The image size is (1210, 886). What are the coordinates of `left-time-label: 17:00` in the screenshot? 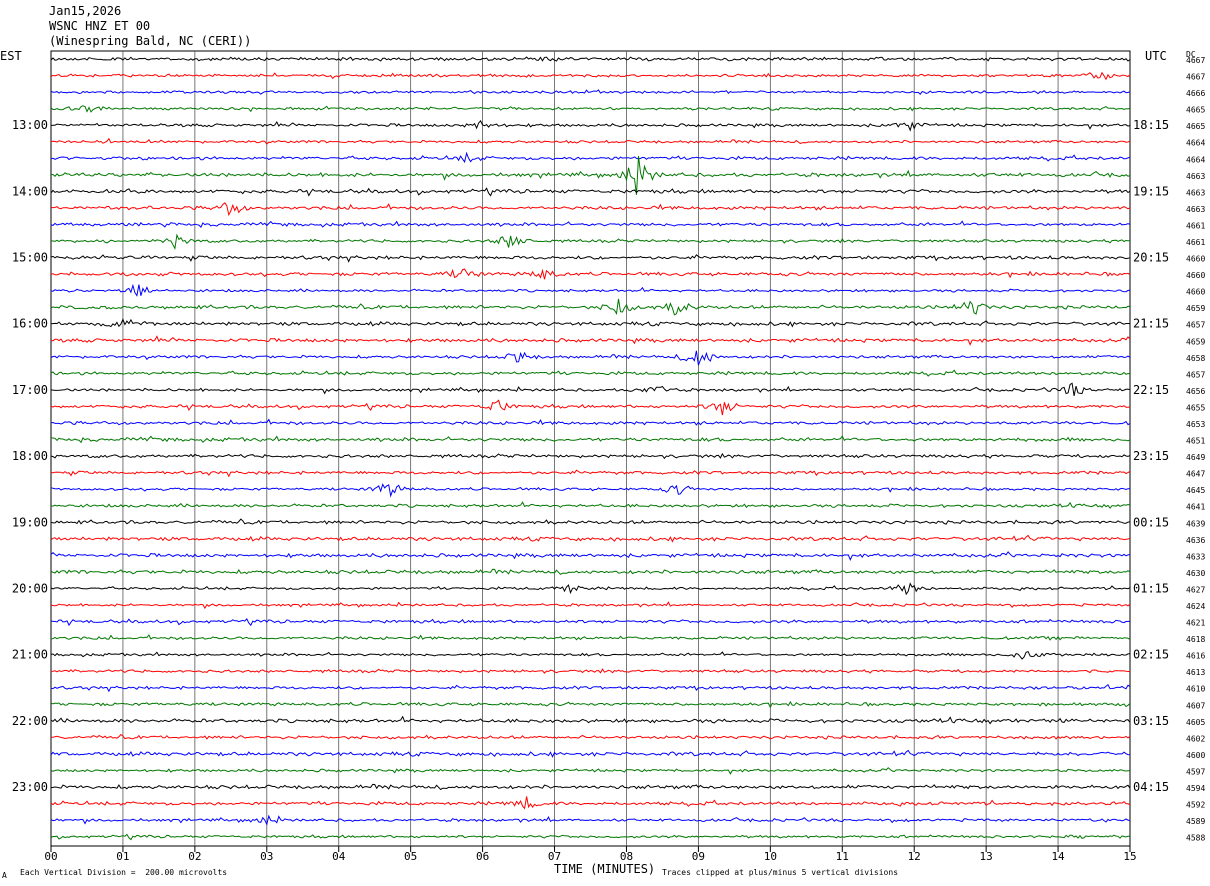 It's located at (30, 390).